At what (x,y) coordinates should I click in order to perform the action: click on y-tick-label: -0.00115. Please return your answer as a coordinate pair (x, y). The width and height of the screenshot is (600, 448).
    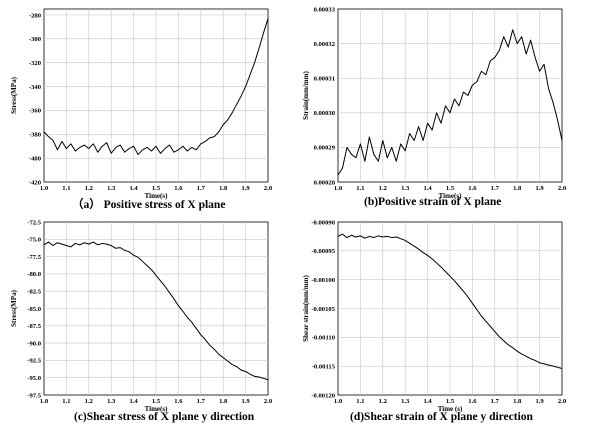
    Looking at the image, I should click on (324, 366).